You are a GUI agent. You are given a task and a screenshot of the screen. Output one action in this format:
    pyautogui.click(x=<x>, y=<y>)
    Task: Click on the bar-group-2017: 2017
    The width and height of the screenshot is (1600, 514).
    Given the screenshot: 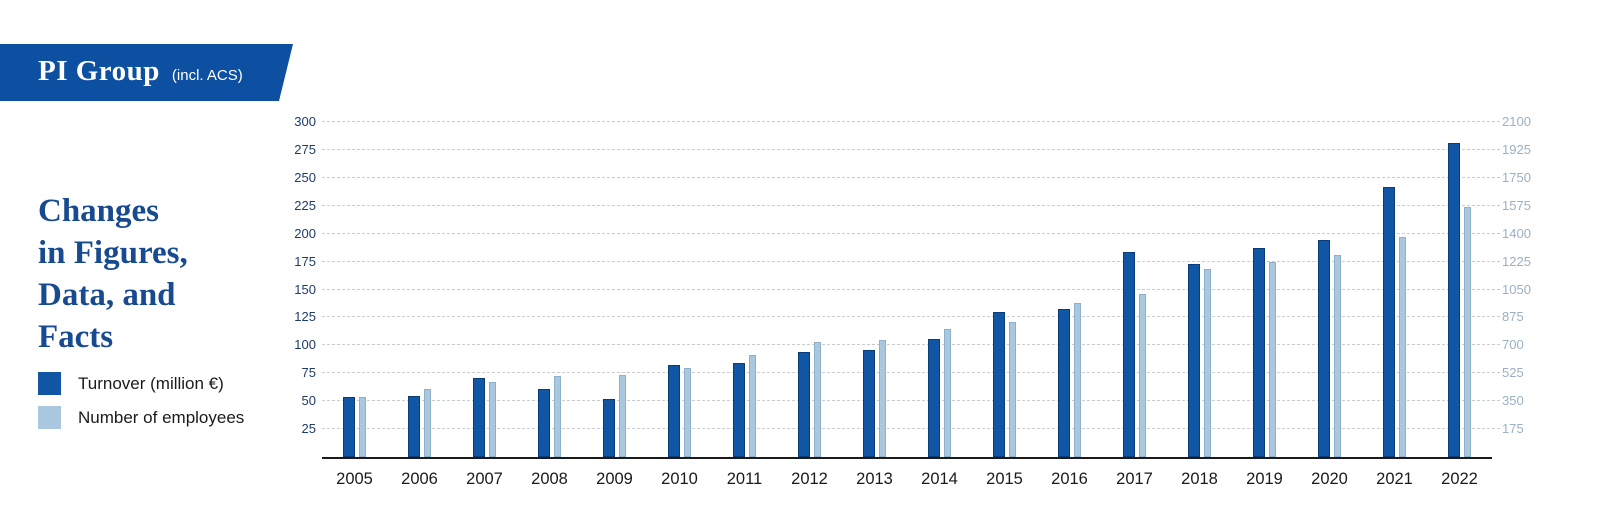 What is the action you would take?
    pyautogui.click(x=1134, y=305)
    